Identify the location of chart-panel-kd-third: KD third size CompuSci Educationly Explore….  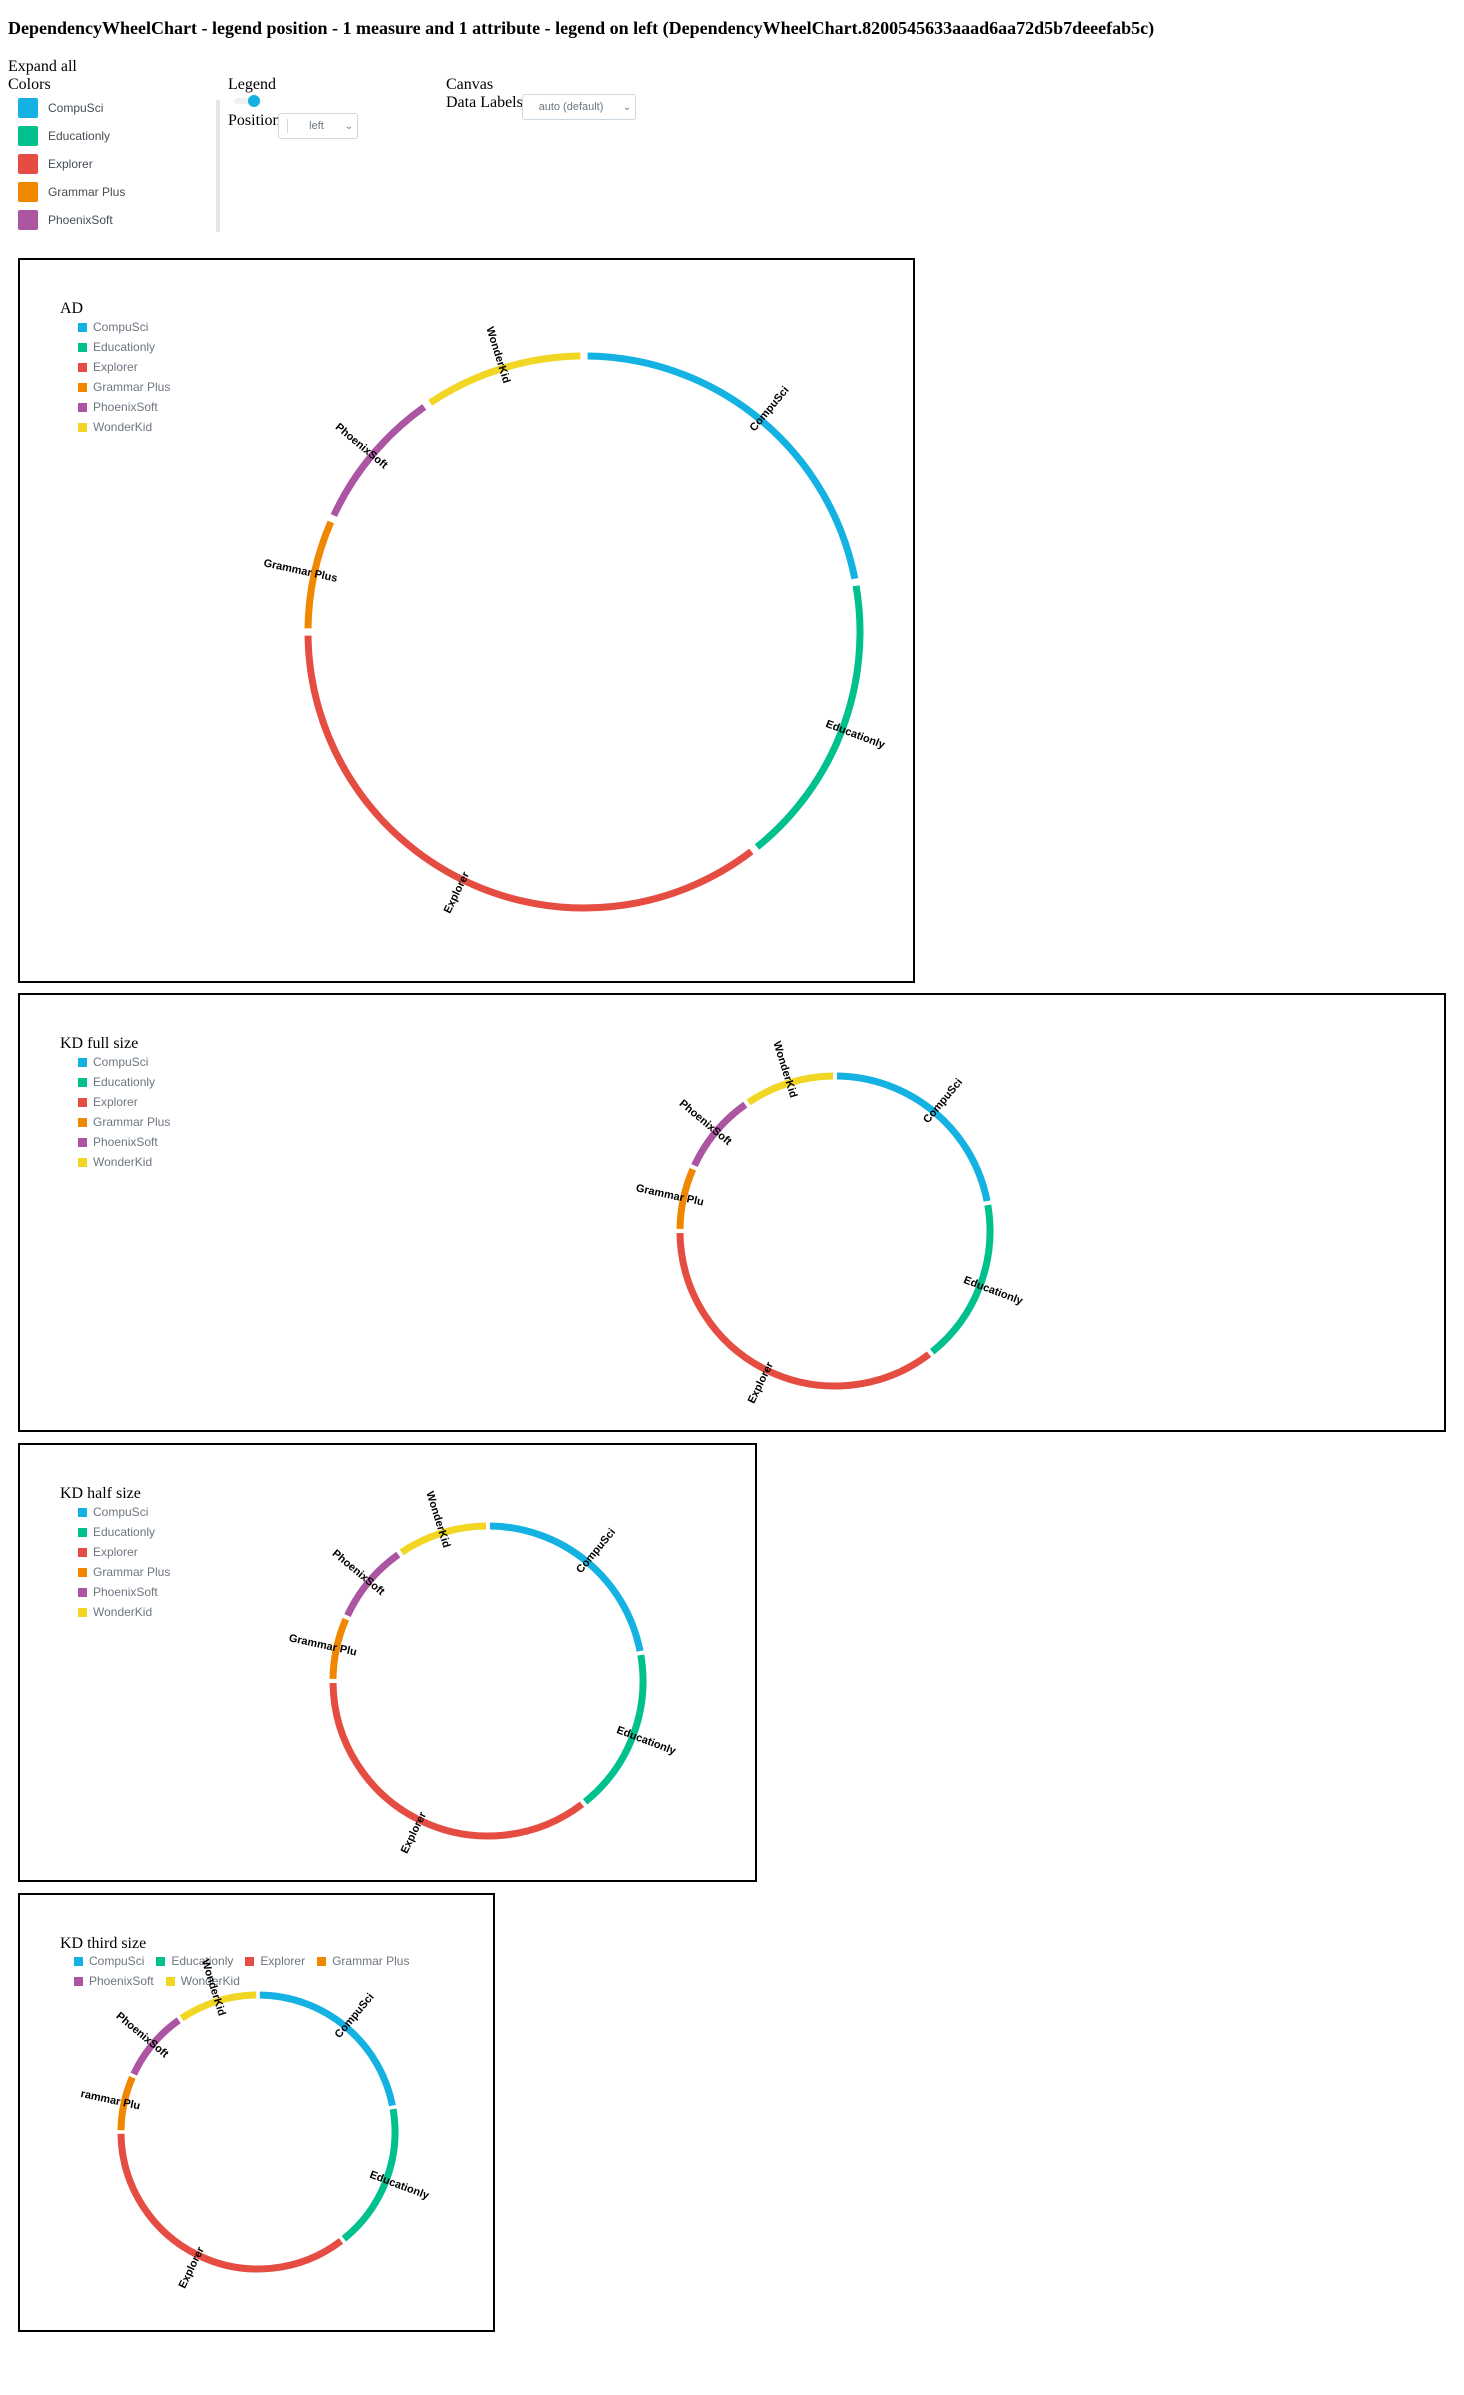
(256, 2112).